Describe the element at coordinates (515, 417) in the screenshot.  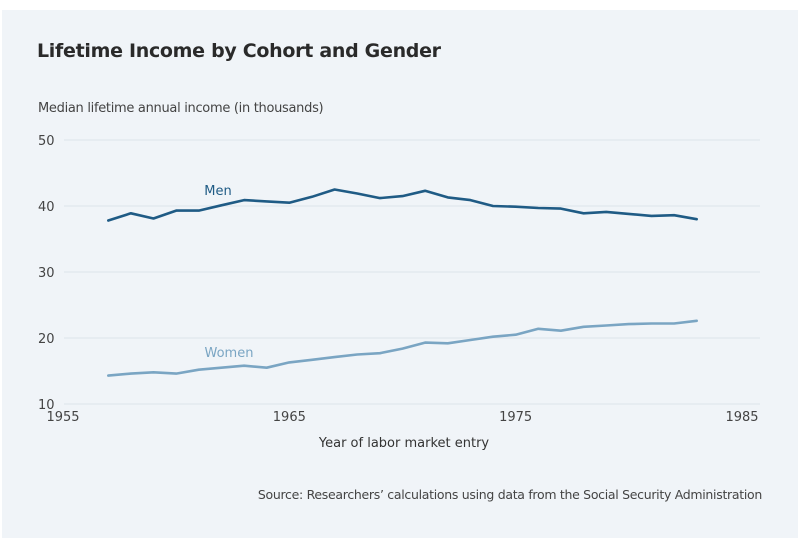
I see `x-tick-label: 1975` at that location.